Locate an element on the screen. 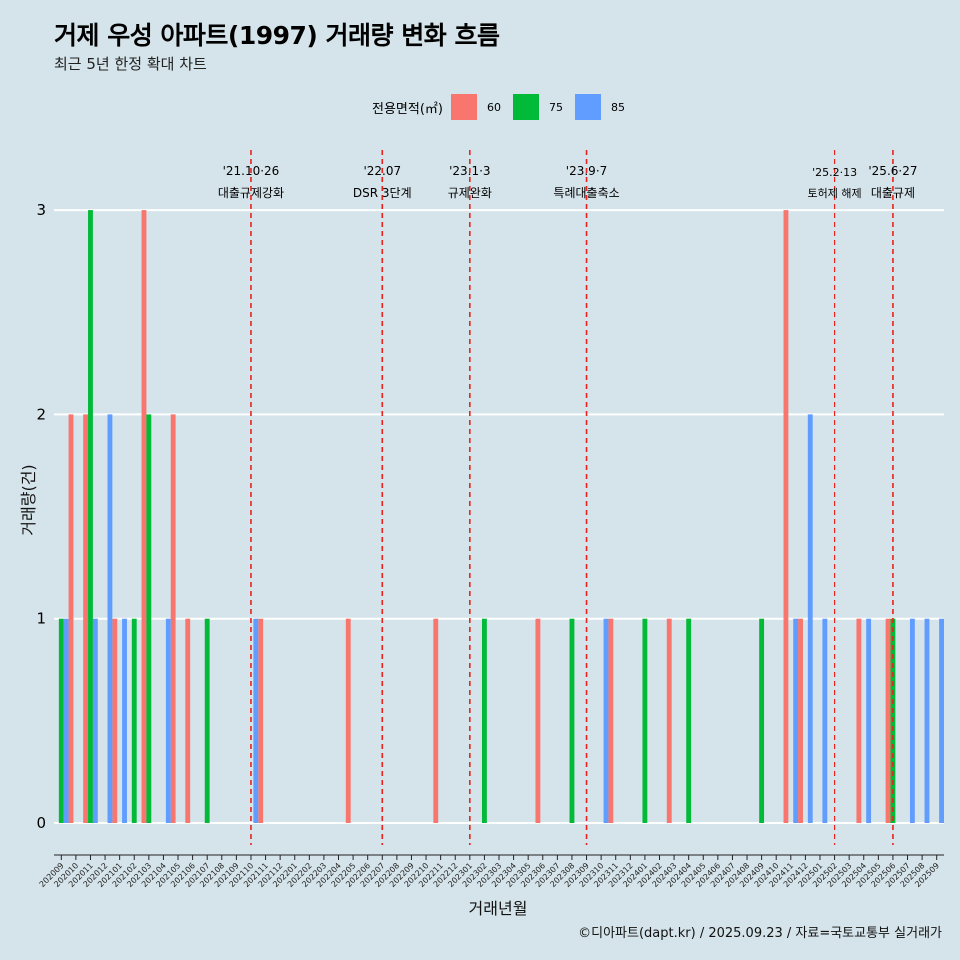  legend-label-85: 85 is located at coordinates (617, 107).